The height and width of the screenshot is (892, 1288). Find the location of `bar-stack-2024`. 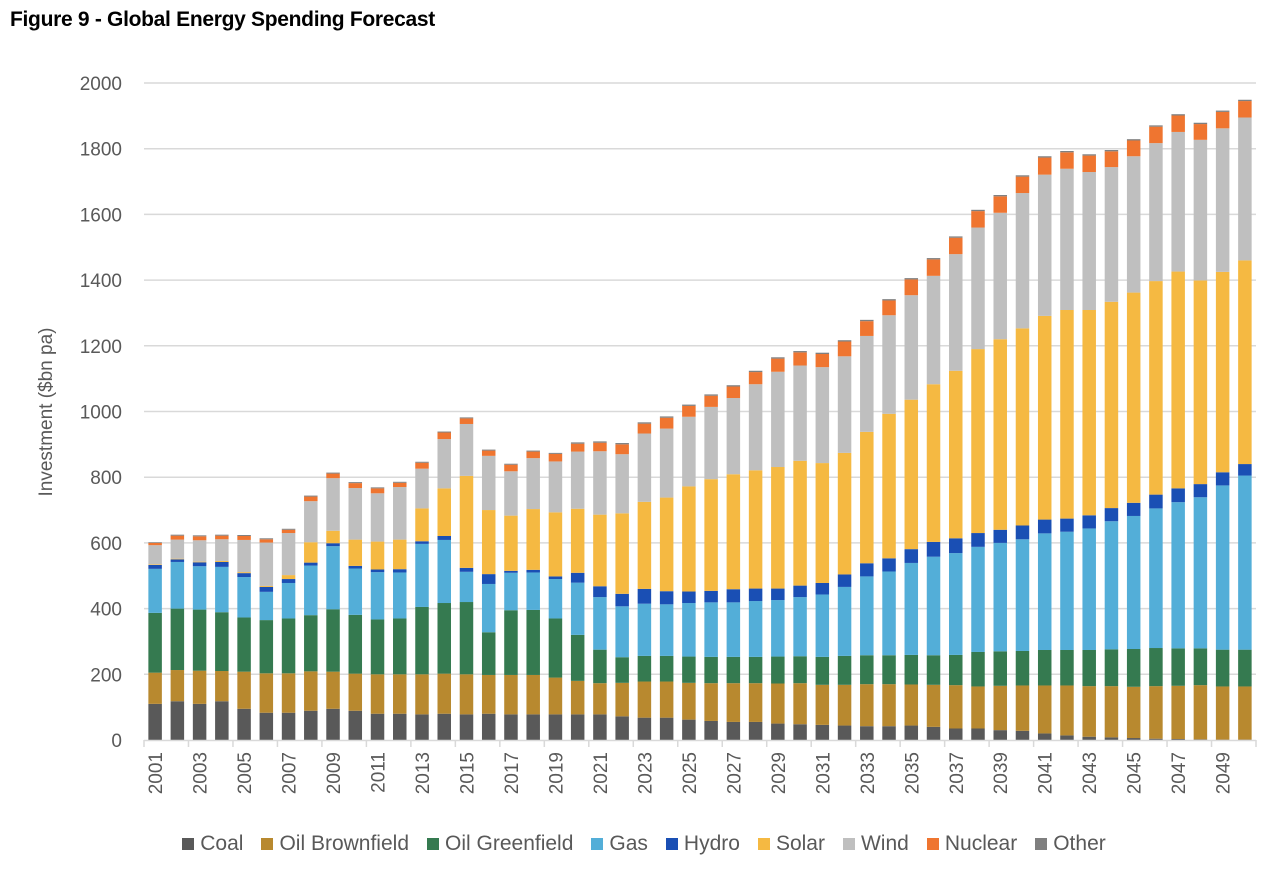

bar-stack-2024 is located at coordinates (666, 578).